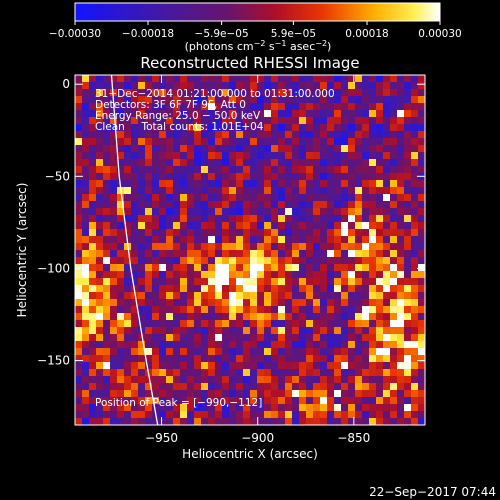 This screenshot has width=500, height=500. What do you see at coordinates (250, 454) in the screenshot?
I see `x-axis-label: Heliocentric X (arcsec)` at bounding box center [250, 454].